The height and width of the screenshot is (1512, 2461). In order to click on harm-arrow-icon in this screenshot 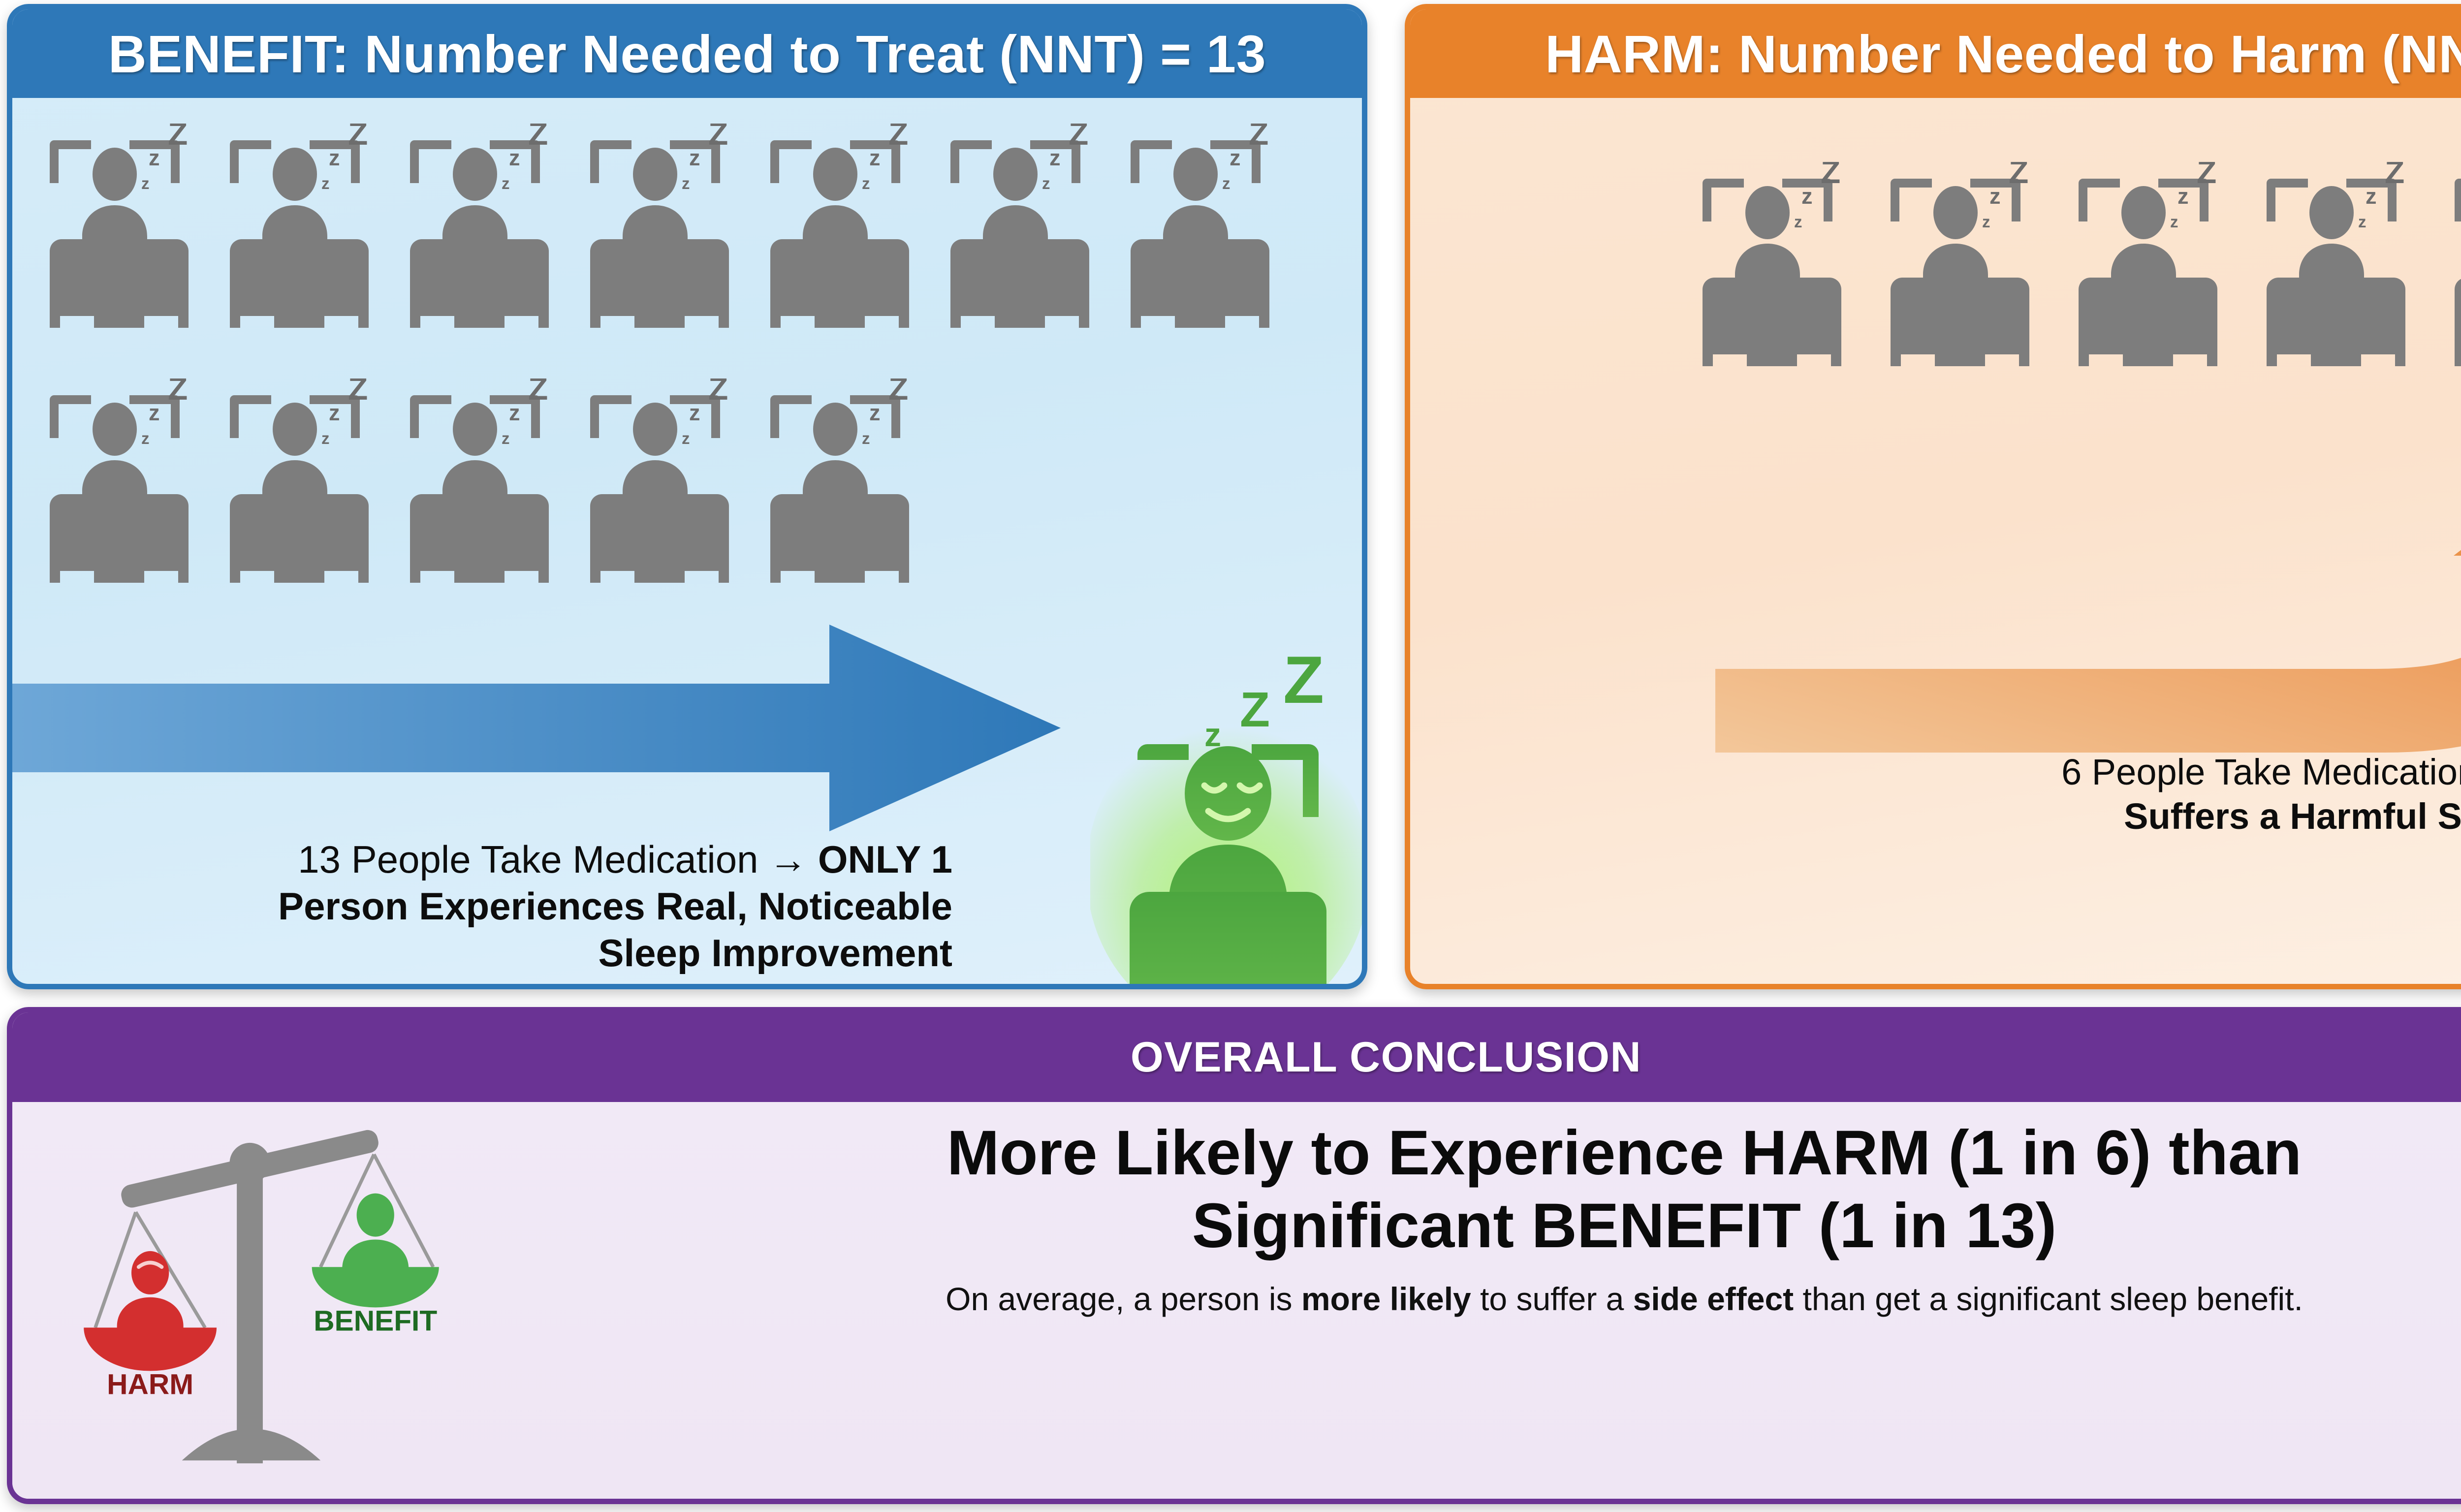, I will do `click(2088, 651)`.